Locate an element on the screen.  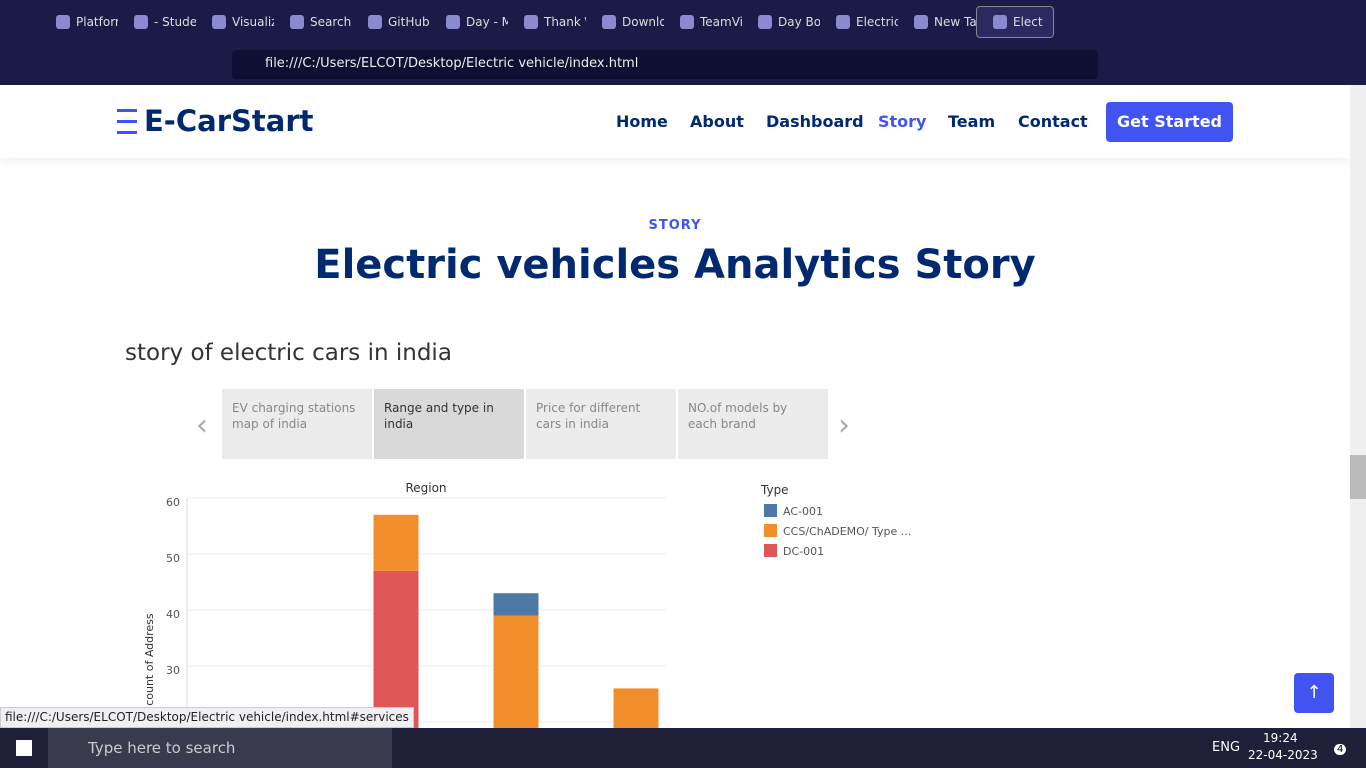
tab-title: Visualizatio is located at coordinates (253, 22).